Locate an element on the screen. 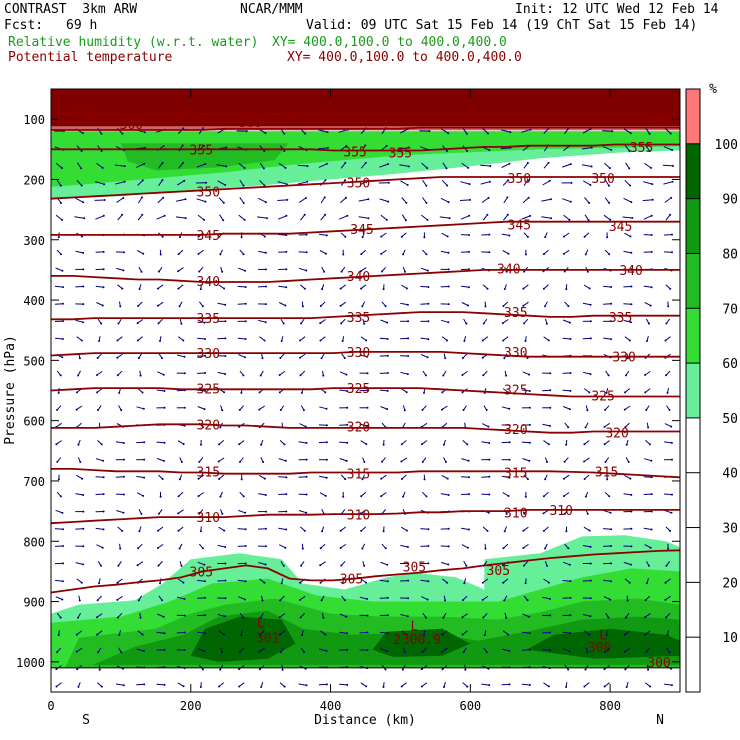 The height and width of the screenshot is (740, 740). colorbar-tick-label: 90 is located at coordinates (730, 200).